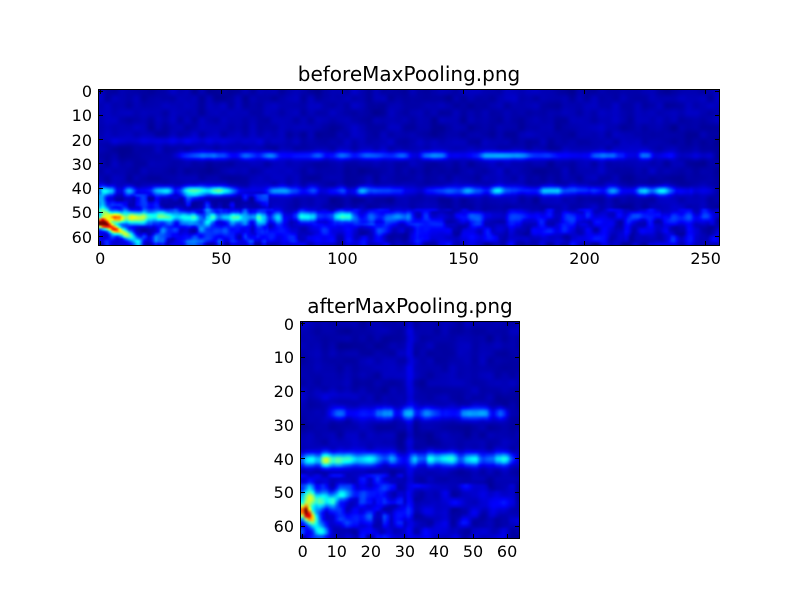 The image size is (800, 600). I want to click on x-tick-label: 30, so click(405, 551).